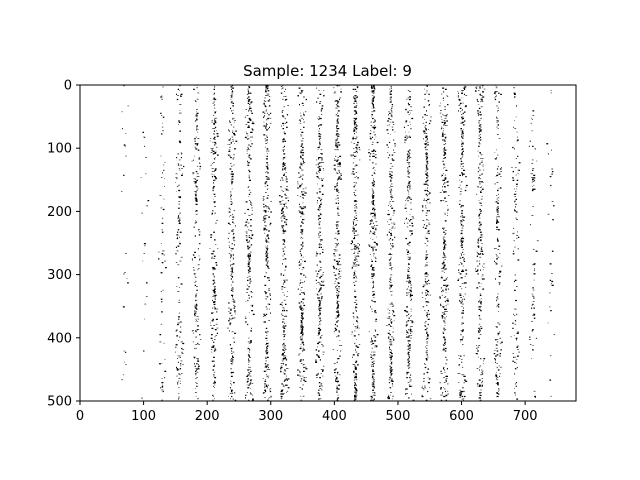 Image resolution: width=640 pixels, height=480 pixels. I want to click on y-tick-label: 300, so click(59, 275).